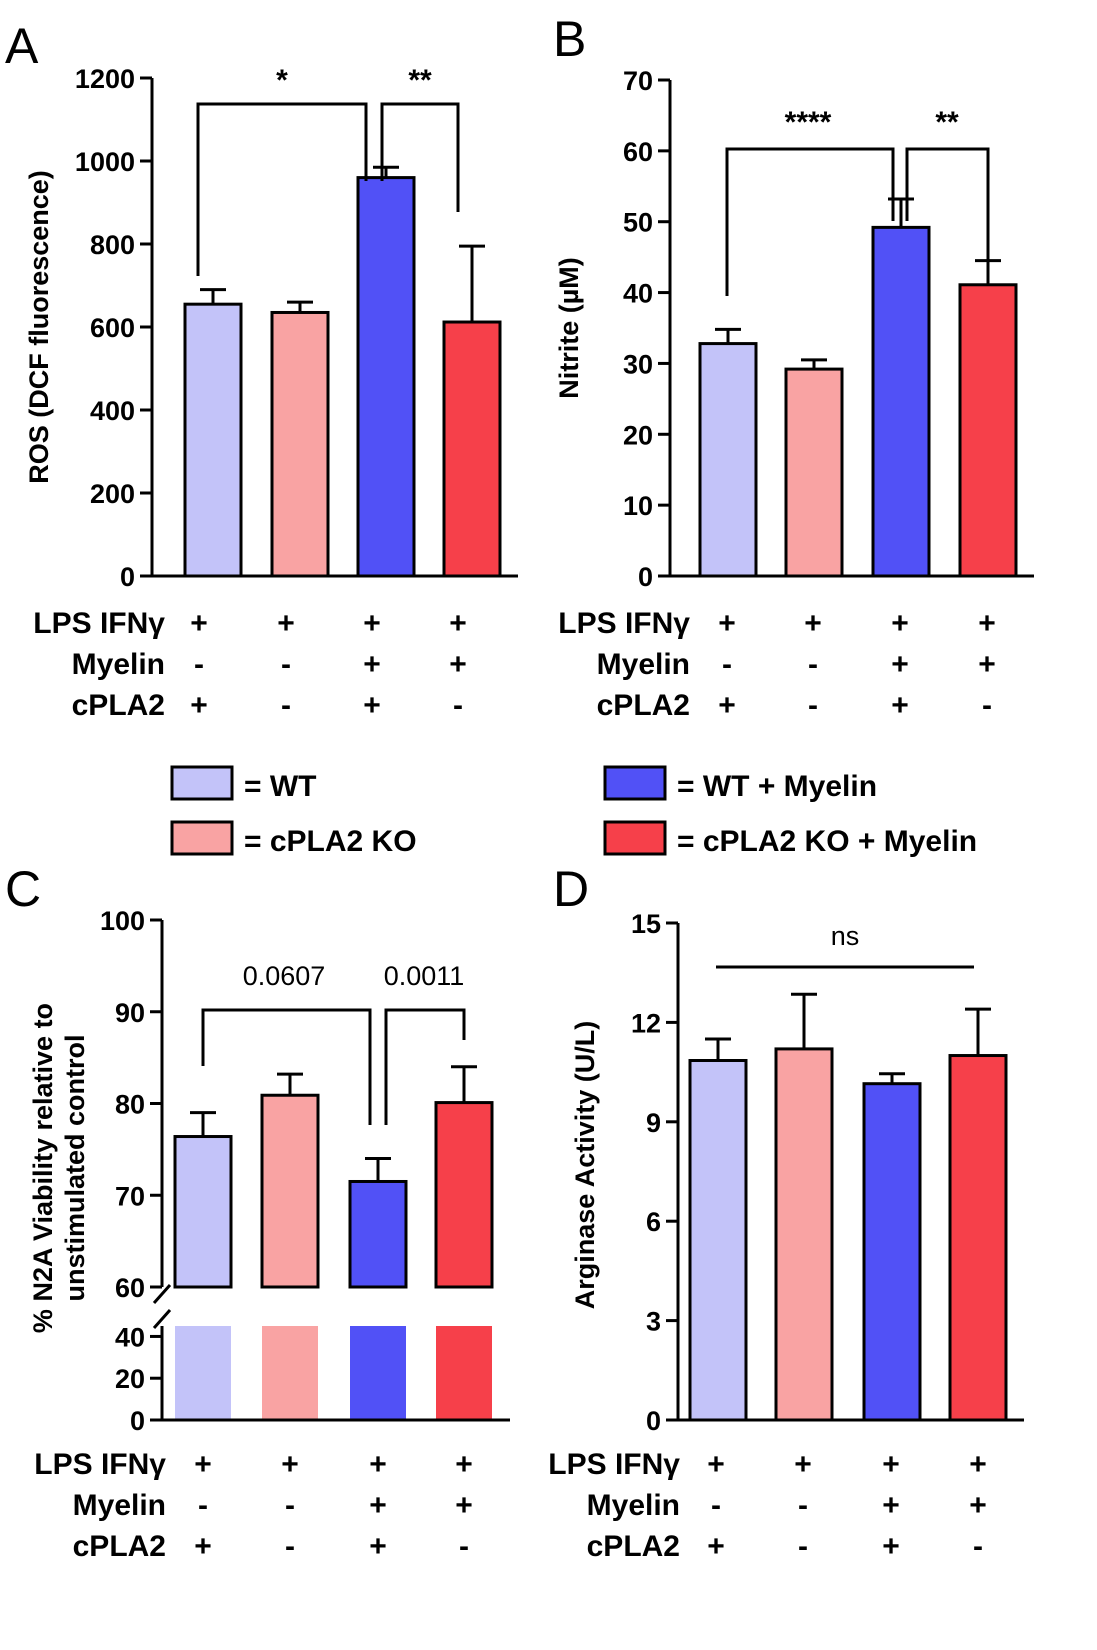  Describe the element at coordinates (638, 364) in the screenshot. I see `panel-b-tick-label: 30` at that location.